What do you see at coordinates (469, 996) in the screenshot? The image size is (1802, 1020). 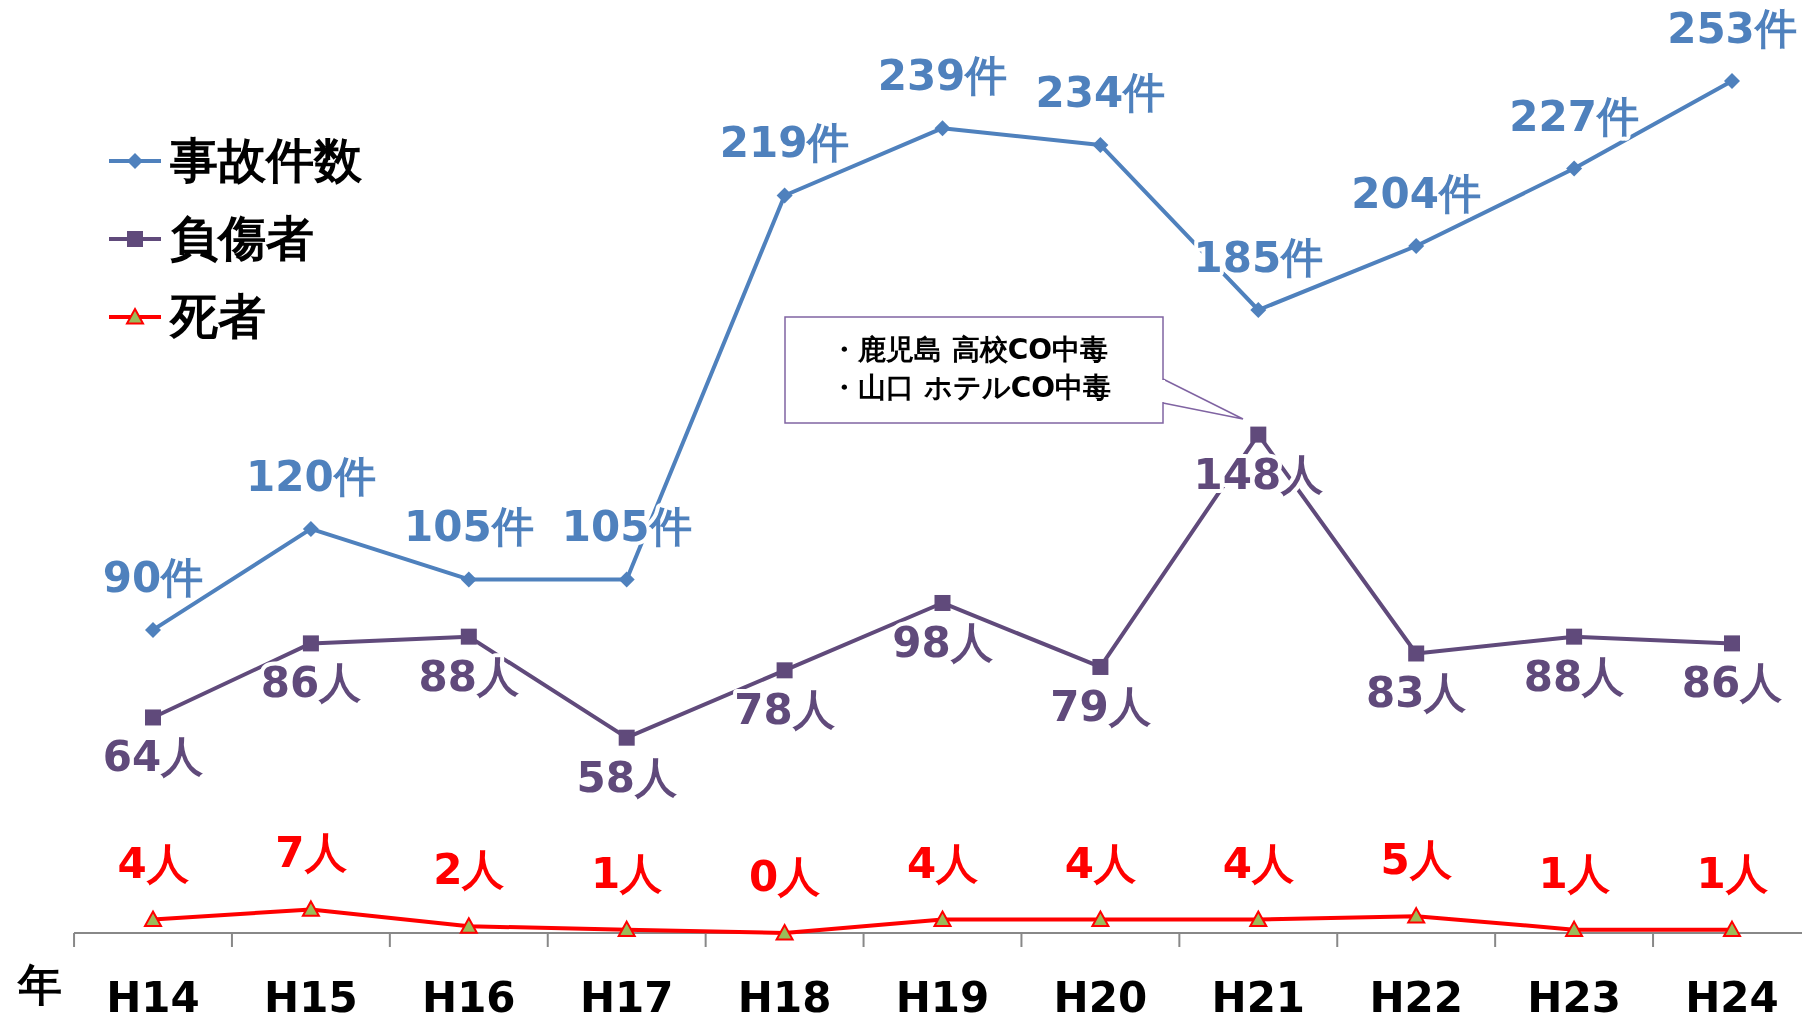 I see `x-tick-label: H16` at bounding box center [469, 996].